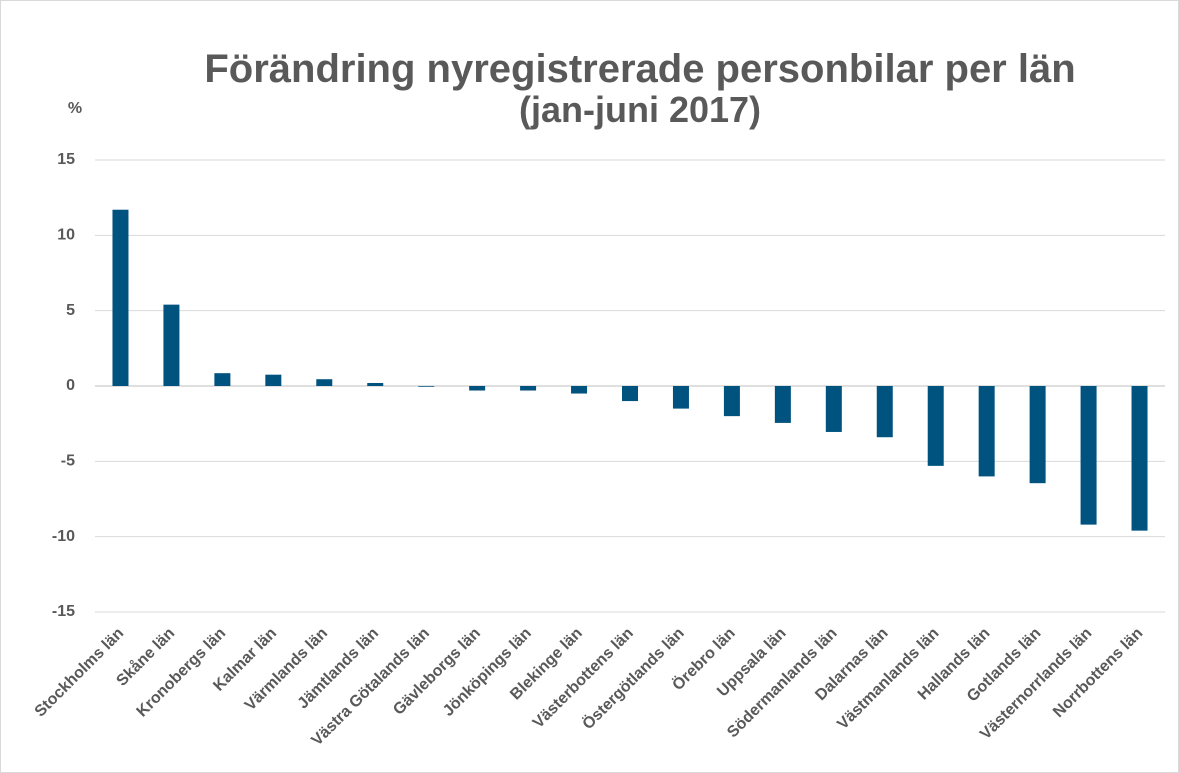 Image resolution: width=1179 pixels, height=773 pixels. I want to click on y-tick-label: 10, so click(66, 235).